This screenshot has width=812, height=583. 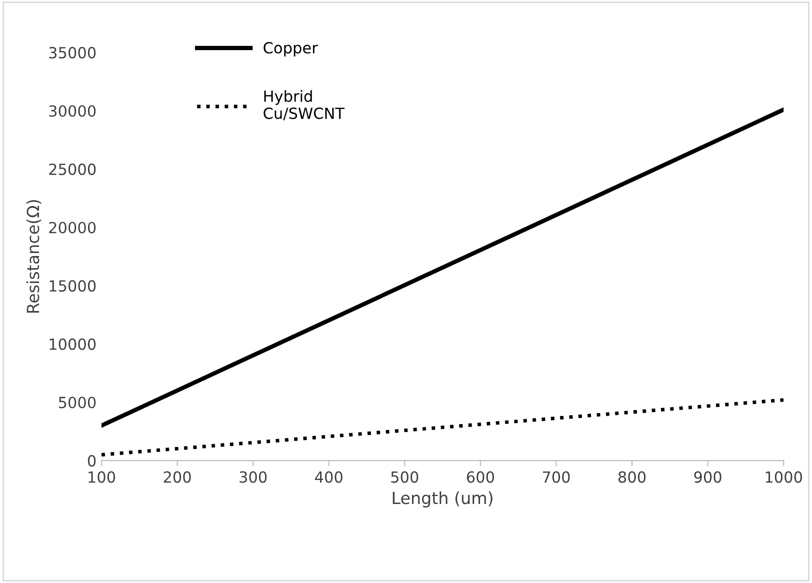 What do you see at coordinates (177, 477) in the screenshot?
I see `x-tick-label: 200` at bounding box center [177, 477].